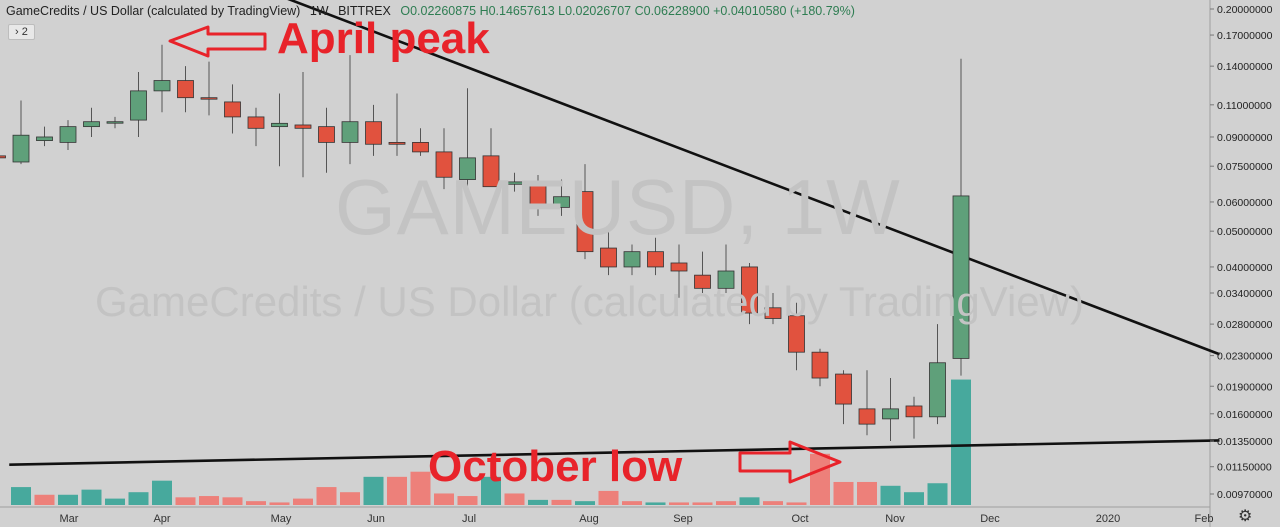 This screenshot has width=1280, height=527. Describe the element at coordinates (555, 466) in the screenshot. I see `october-low-annotation: October low` at that location.